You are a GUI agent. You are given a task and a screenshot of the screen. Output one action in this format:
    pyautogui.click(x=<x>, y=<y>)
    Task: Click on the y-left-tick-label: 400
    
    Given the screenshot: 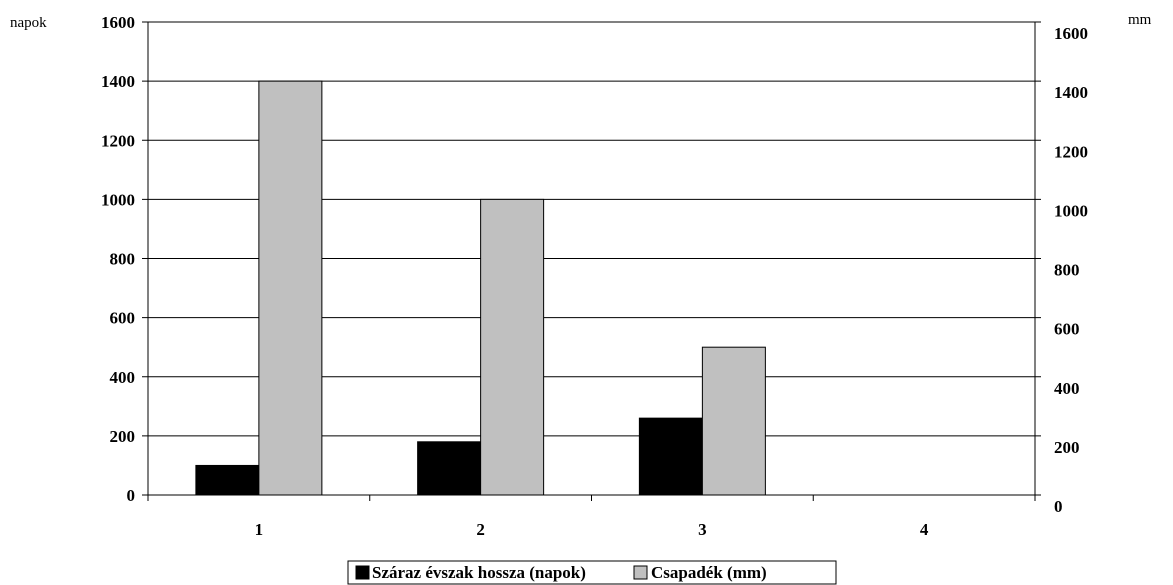 What is the action you would take?
    pyautogui.click(x=123, y=377)
    